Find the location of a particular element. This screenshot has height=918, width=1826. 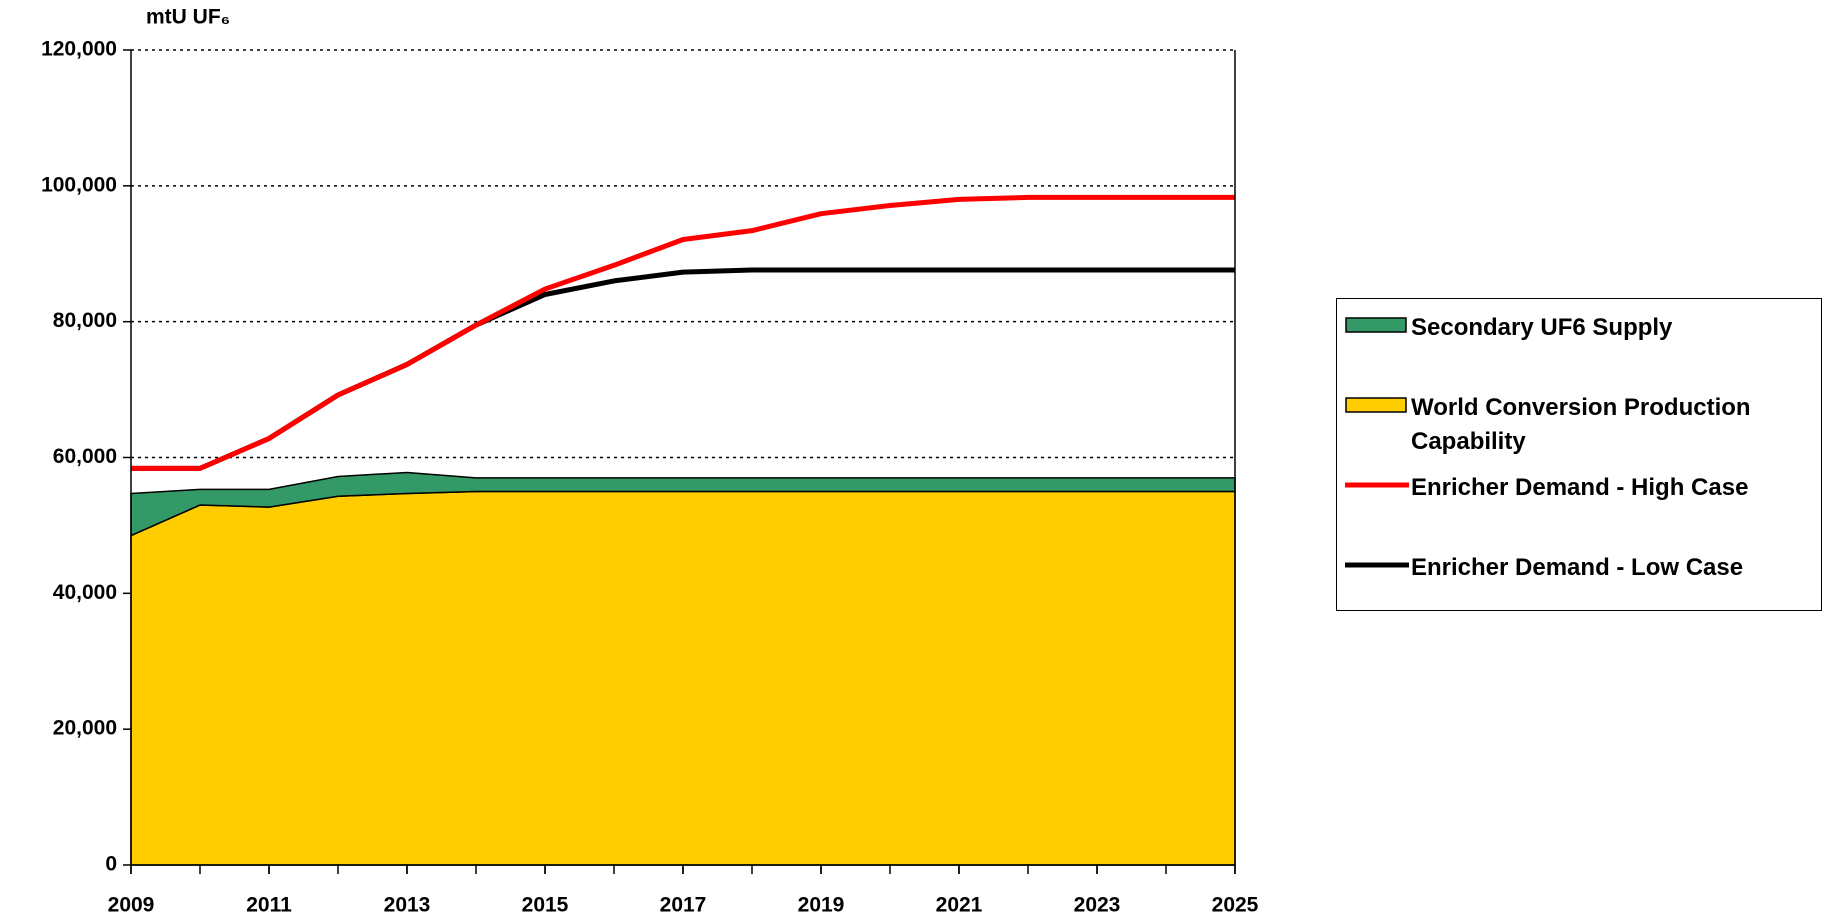

x-tick-label: 2023 is located at coordinates (1097, 905).